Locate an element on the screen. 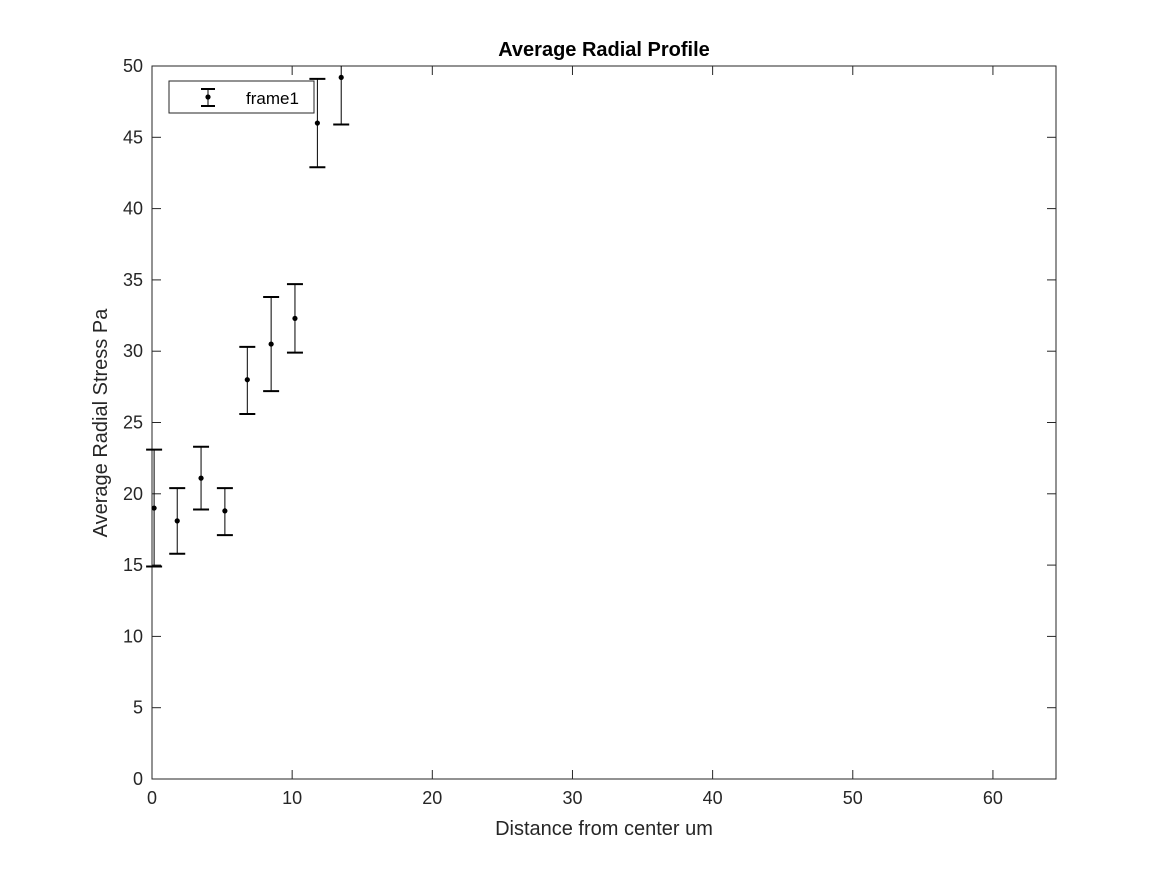 Image resolution: width=1167 pixels, height=875 pixels. y-tick-label: 30 is located at coordinates (133, 351).